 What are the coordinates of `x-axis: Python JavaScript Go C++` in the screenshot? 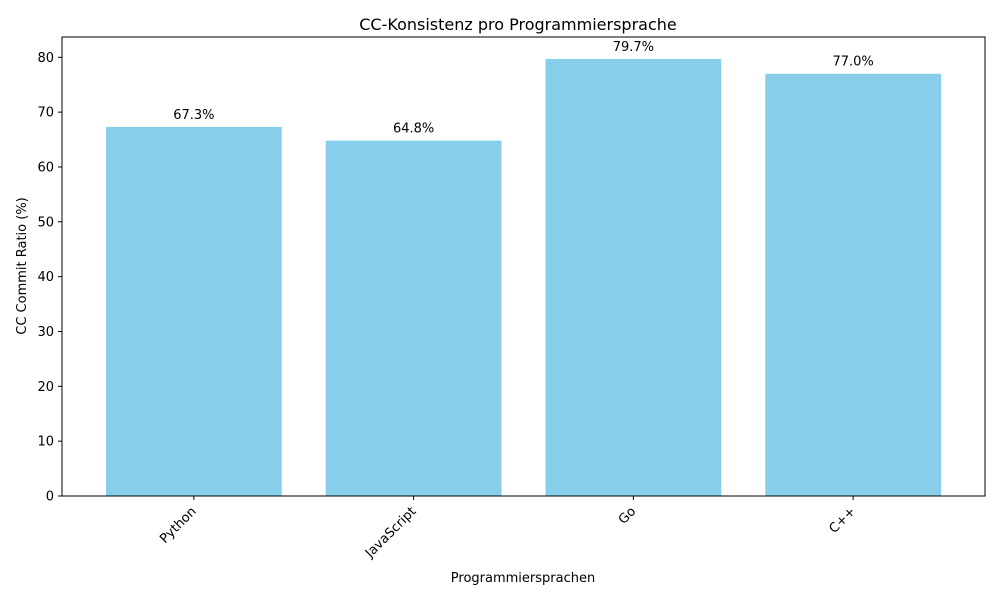 It's located at (508, 529).